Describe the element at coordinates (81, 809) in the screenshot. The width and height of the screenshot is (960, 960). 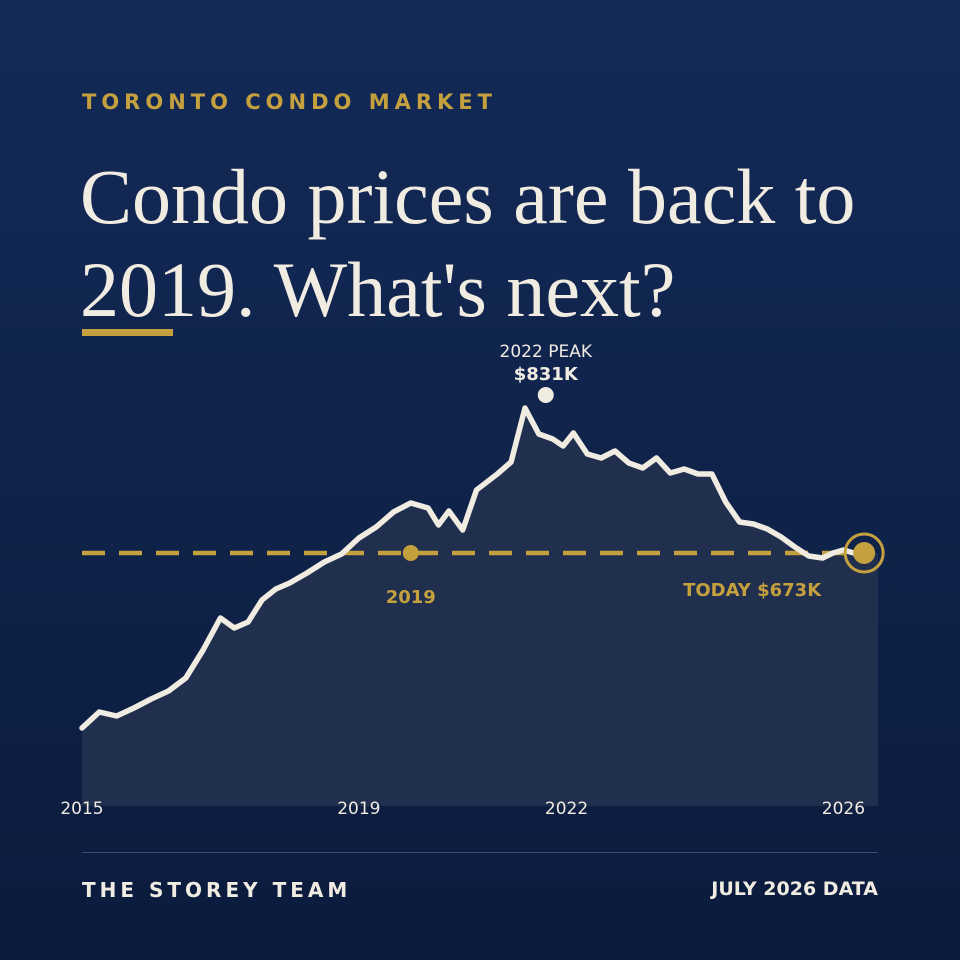
I see `x-tick-2015: 2015` at that location.